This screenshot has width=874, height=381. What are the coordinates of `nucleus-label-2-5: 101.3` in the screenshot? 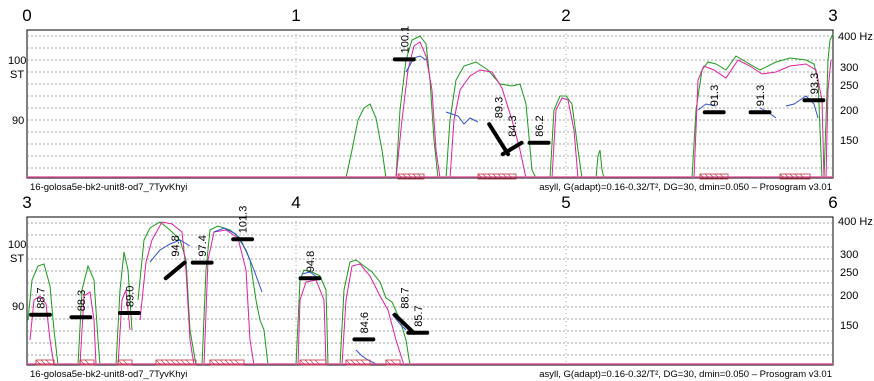 It's located at (244, 220).